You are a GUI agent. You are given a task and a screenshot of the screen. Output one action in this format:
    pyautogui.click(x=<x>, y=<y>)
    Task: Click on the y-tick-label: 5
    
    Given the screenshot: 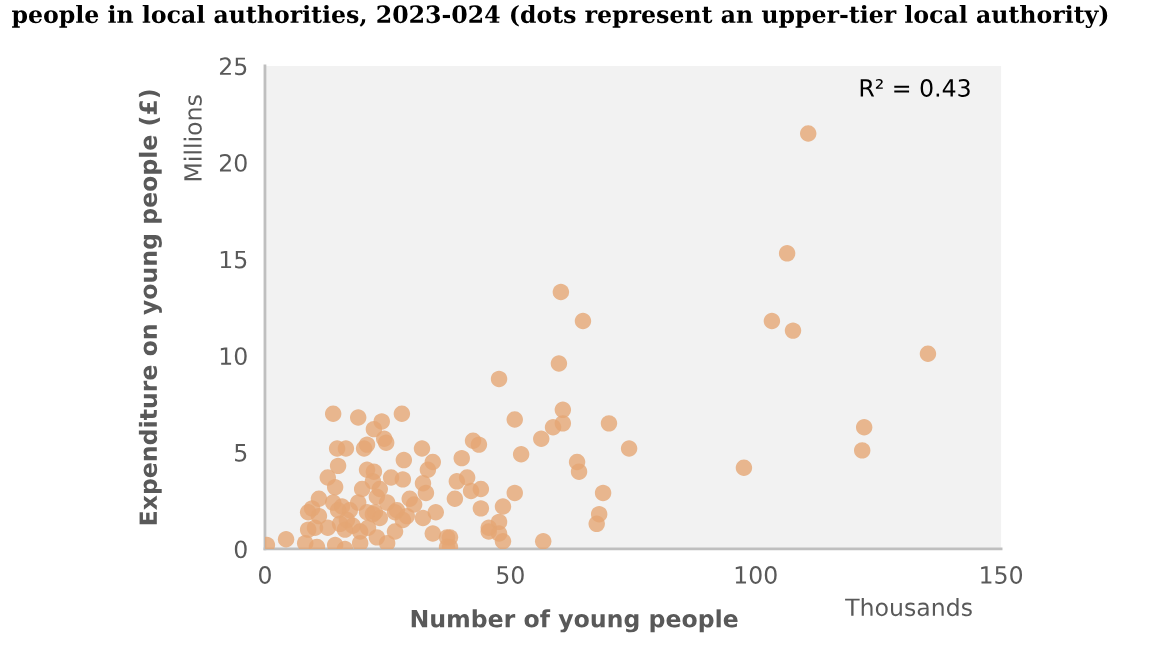 What is the action you would take?
    pyautogui.click(x=241, y=453)
    